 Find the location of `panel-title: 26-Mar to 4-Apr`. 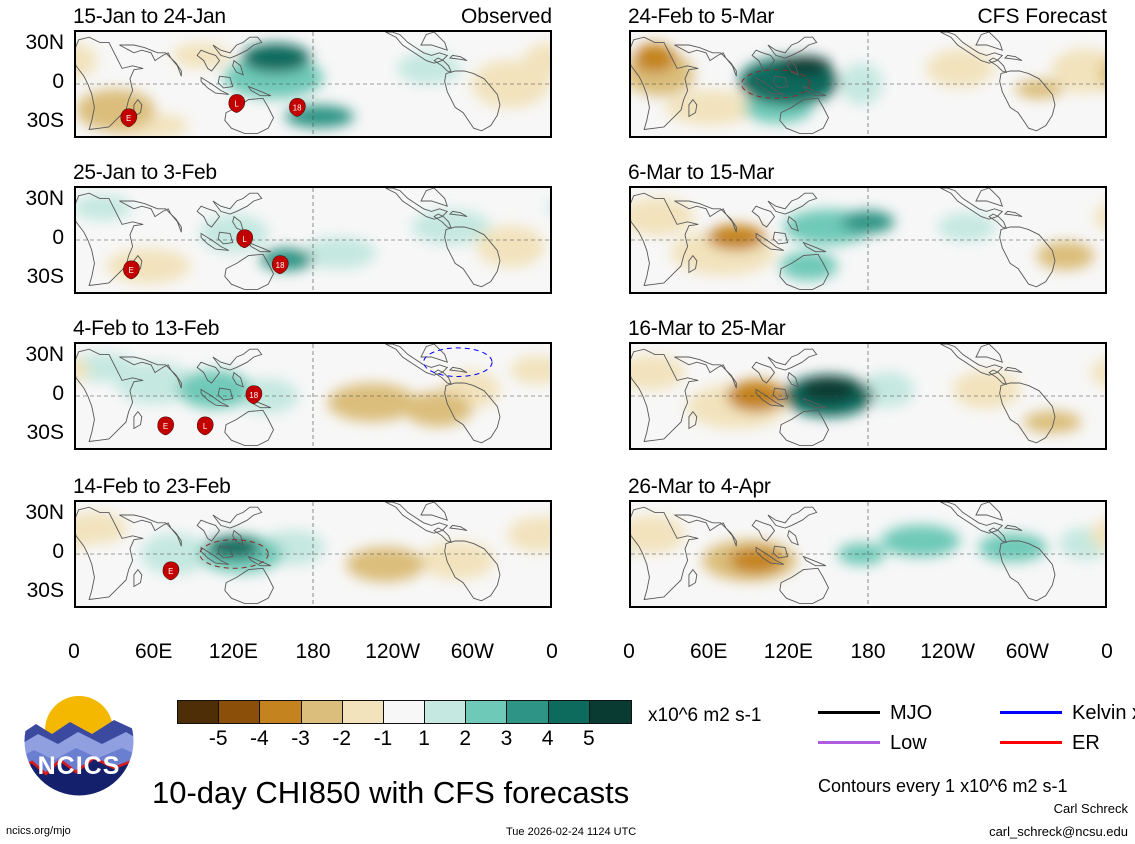

panel-title: 26-Mar to 4-Apr is located at coordinates (699, 486).